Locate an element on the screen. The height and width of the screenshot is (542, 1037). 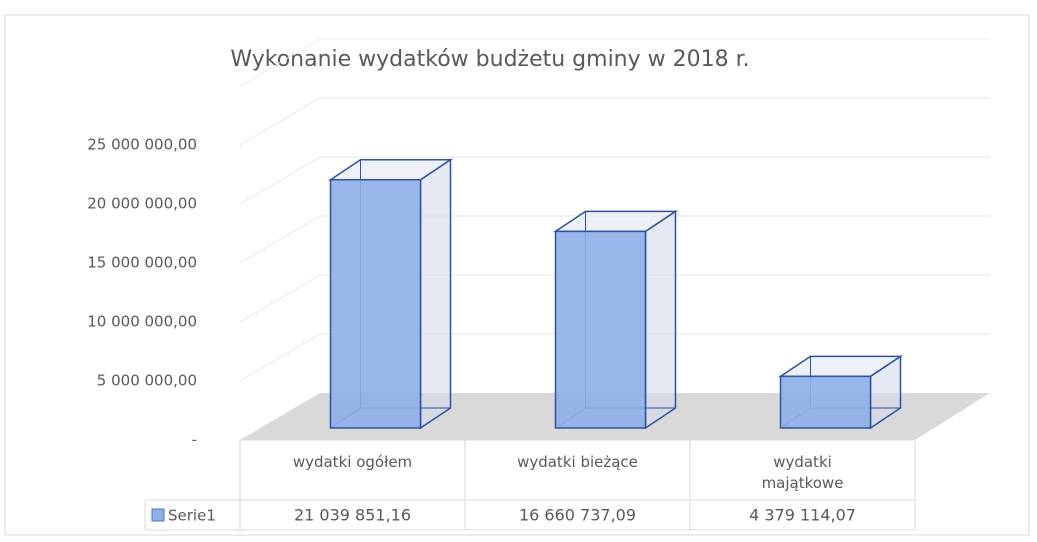
category-cell: wydatki bieżące is located at coordinates (577, 462).